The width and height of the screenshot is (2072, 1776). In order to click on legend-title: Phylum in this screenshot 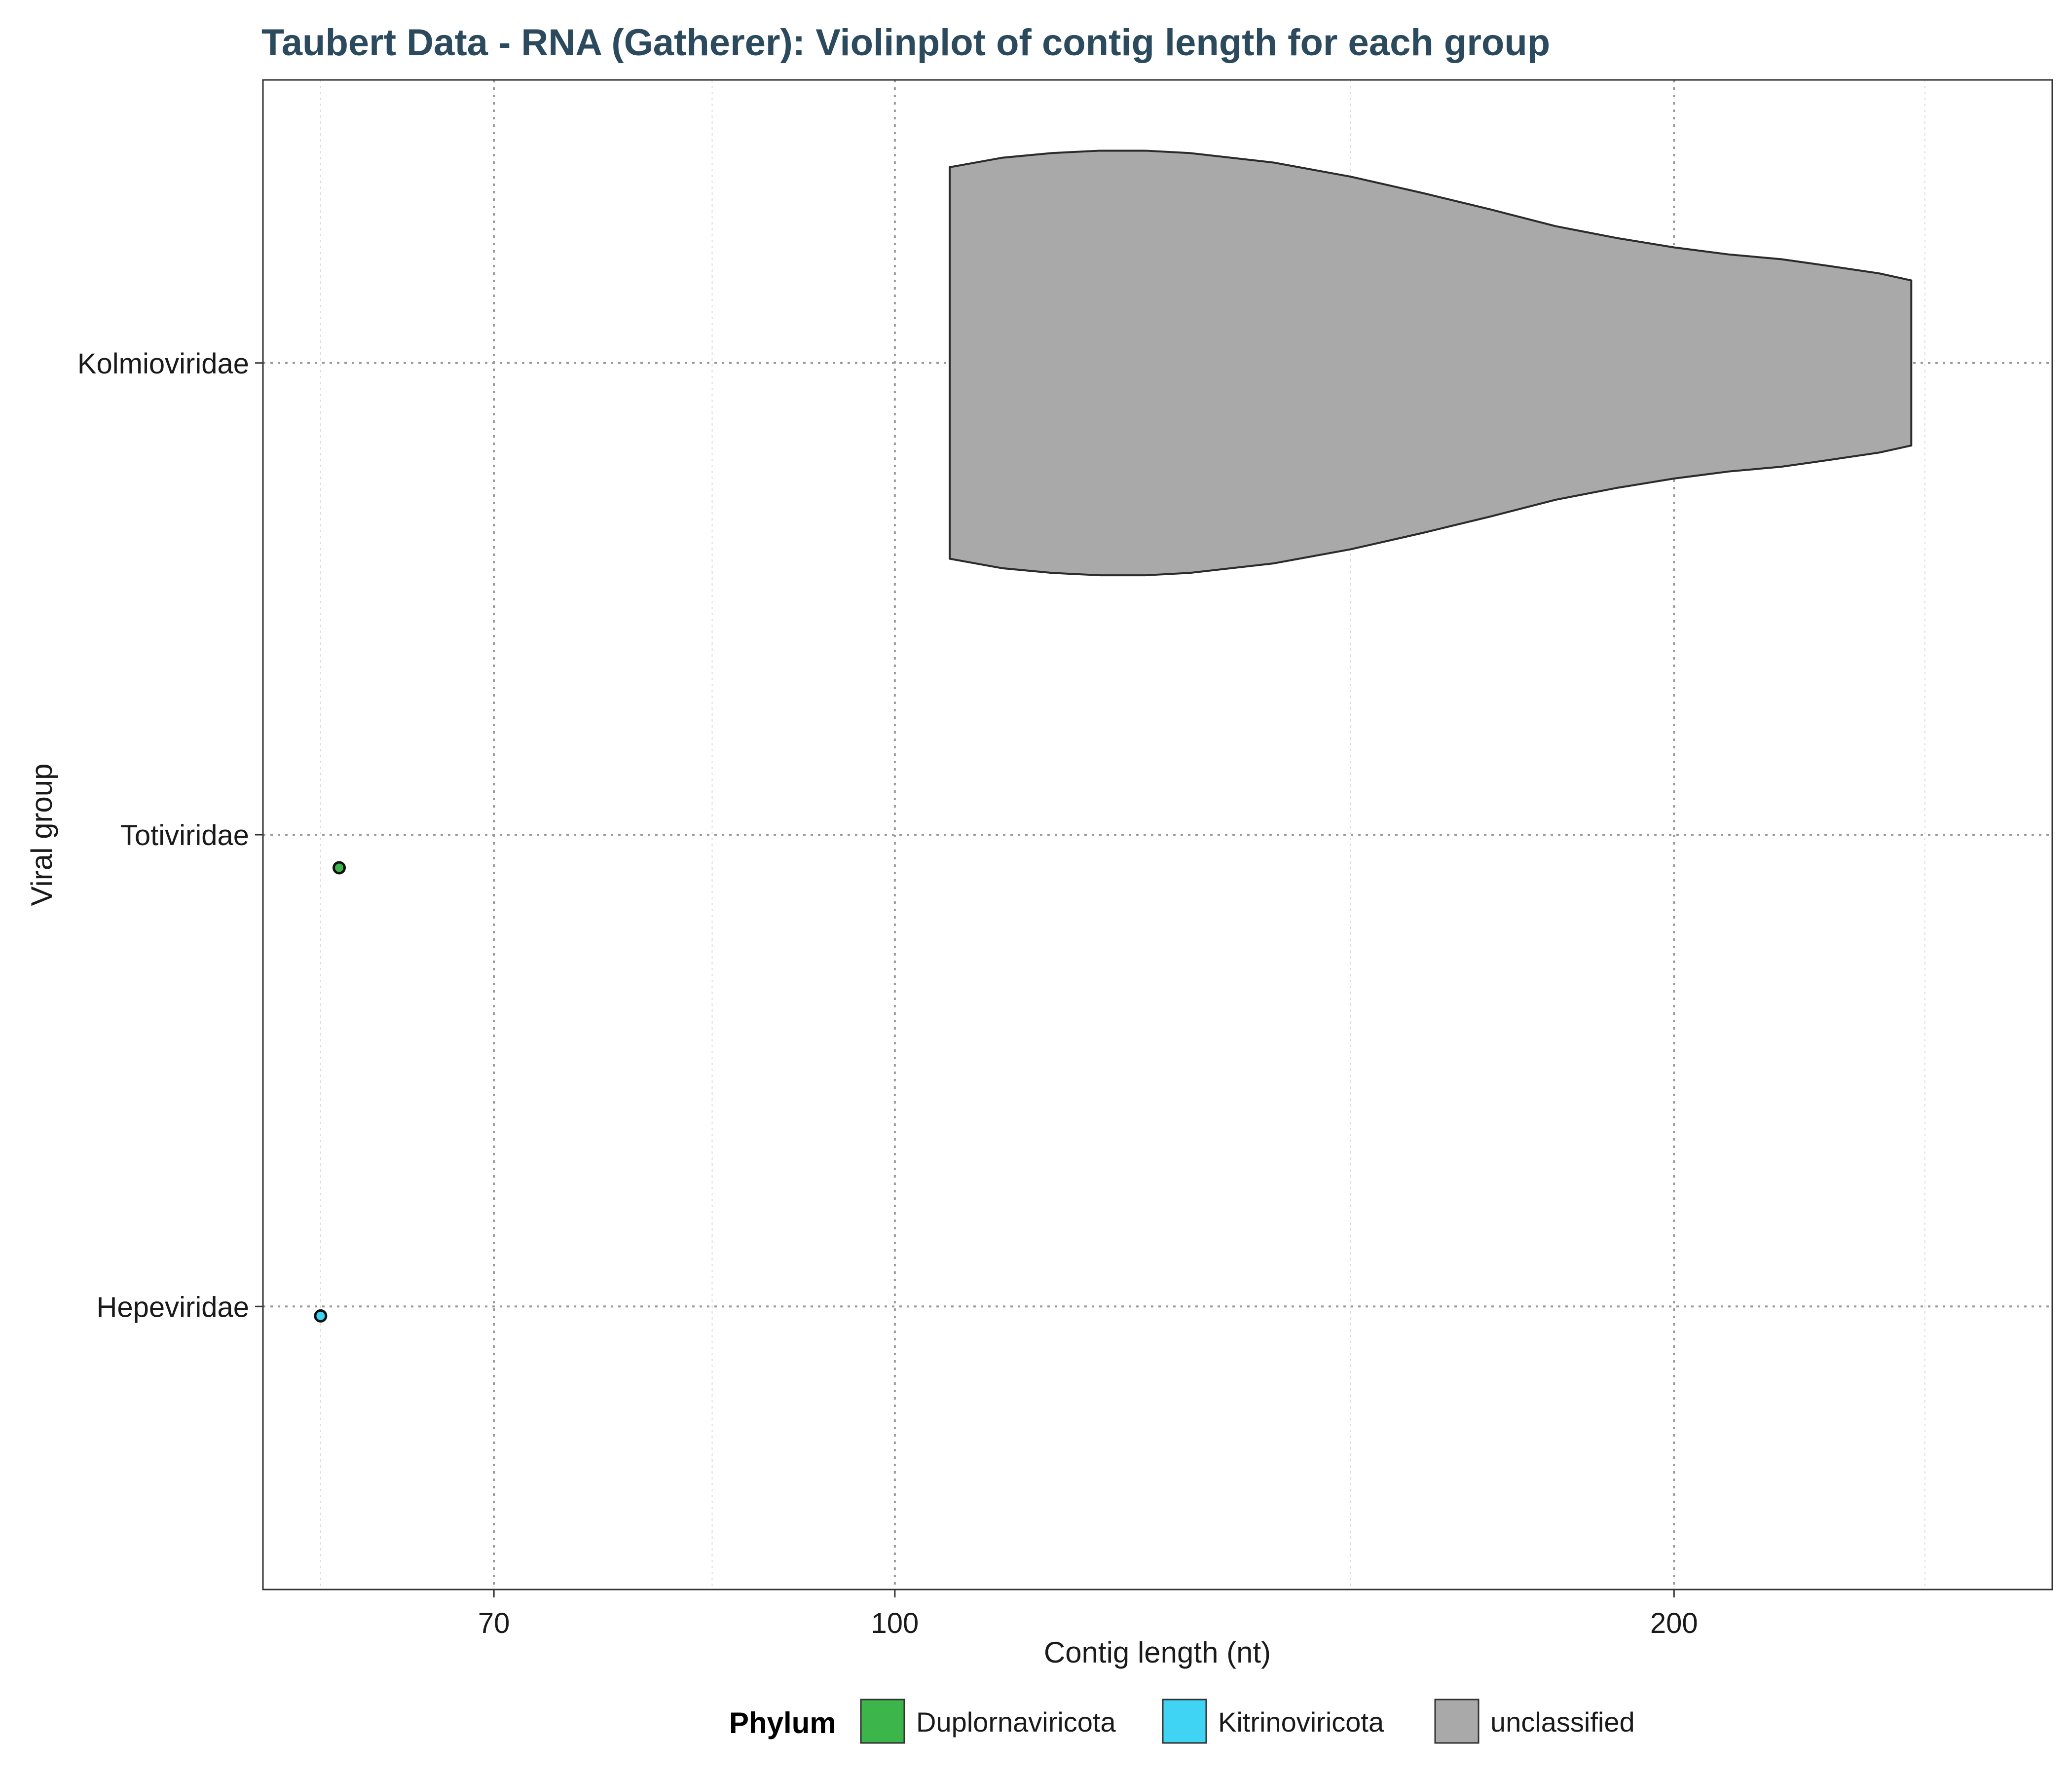, I will do `click(783, 1722)`.